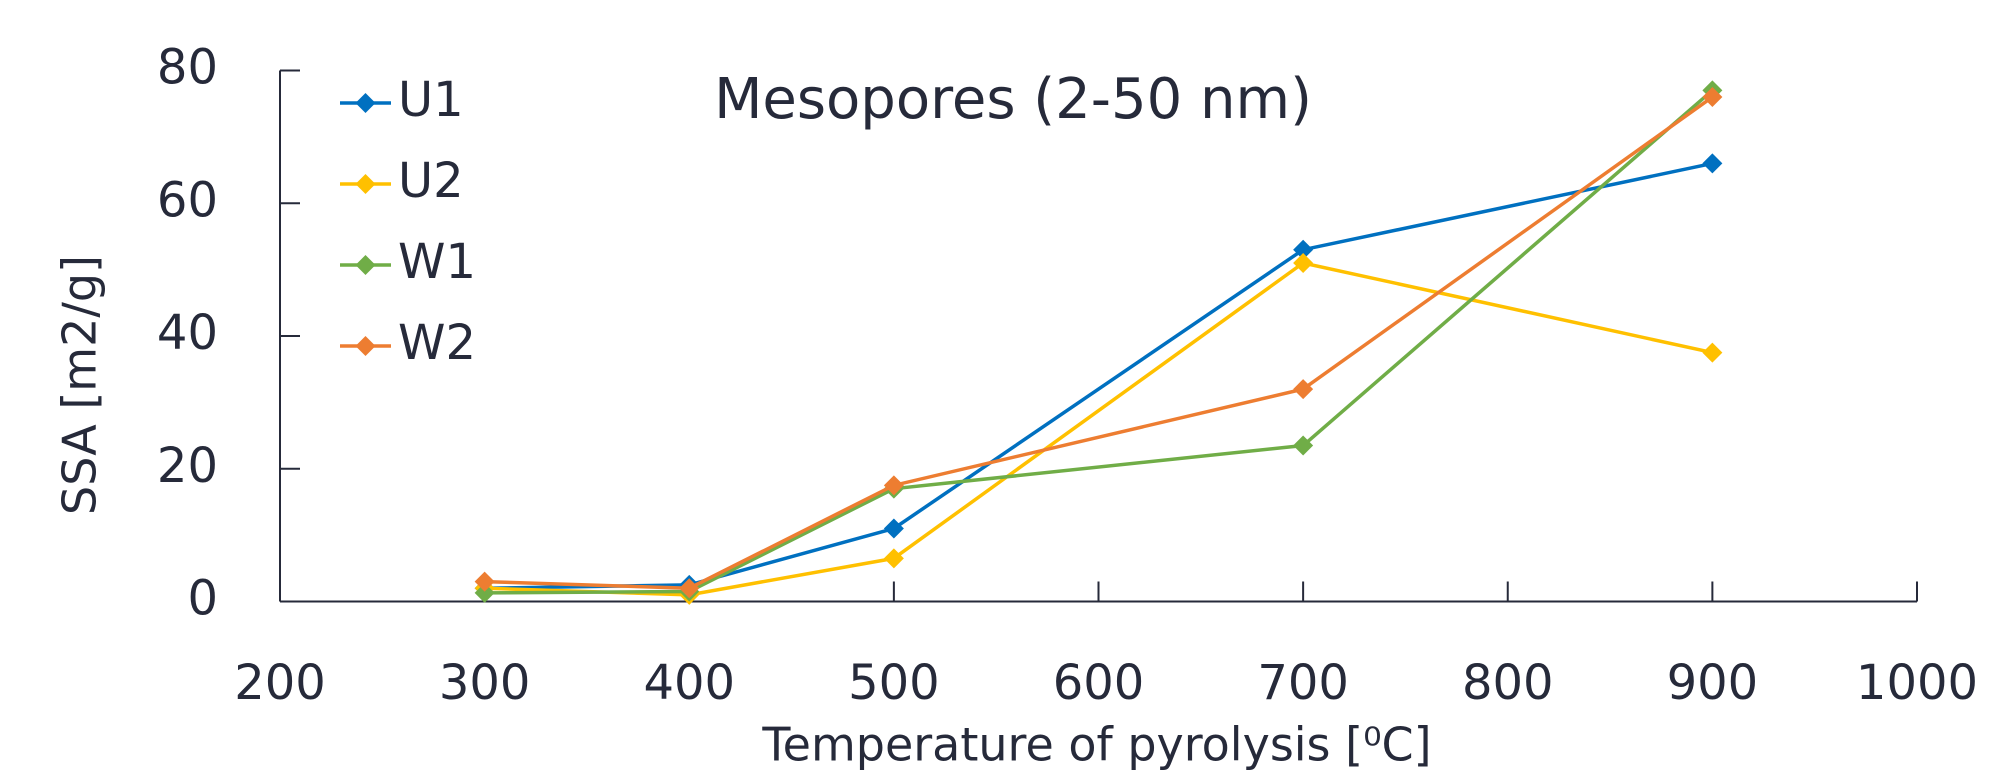 The height and width of the screenshot is (773, 2011). What do you see at coordinates (431, 100) in the screenshot?
I see `legend-label: U1` at bounding box center [431, 100].